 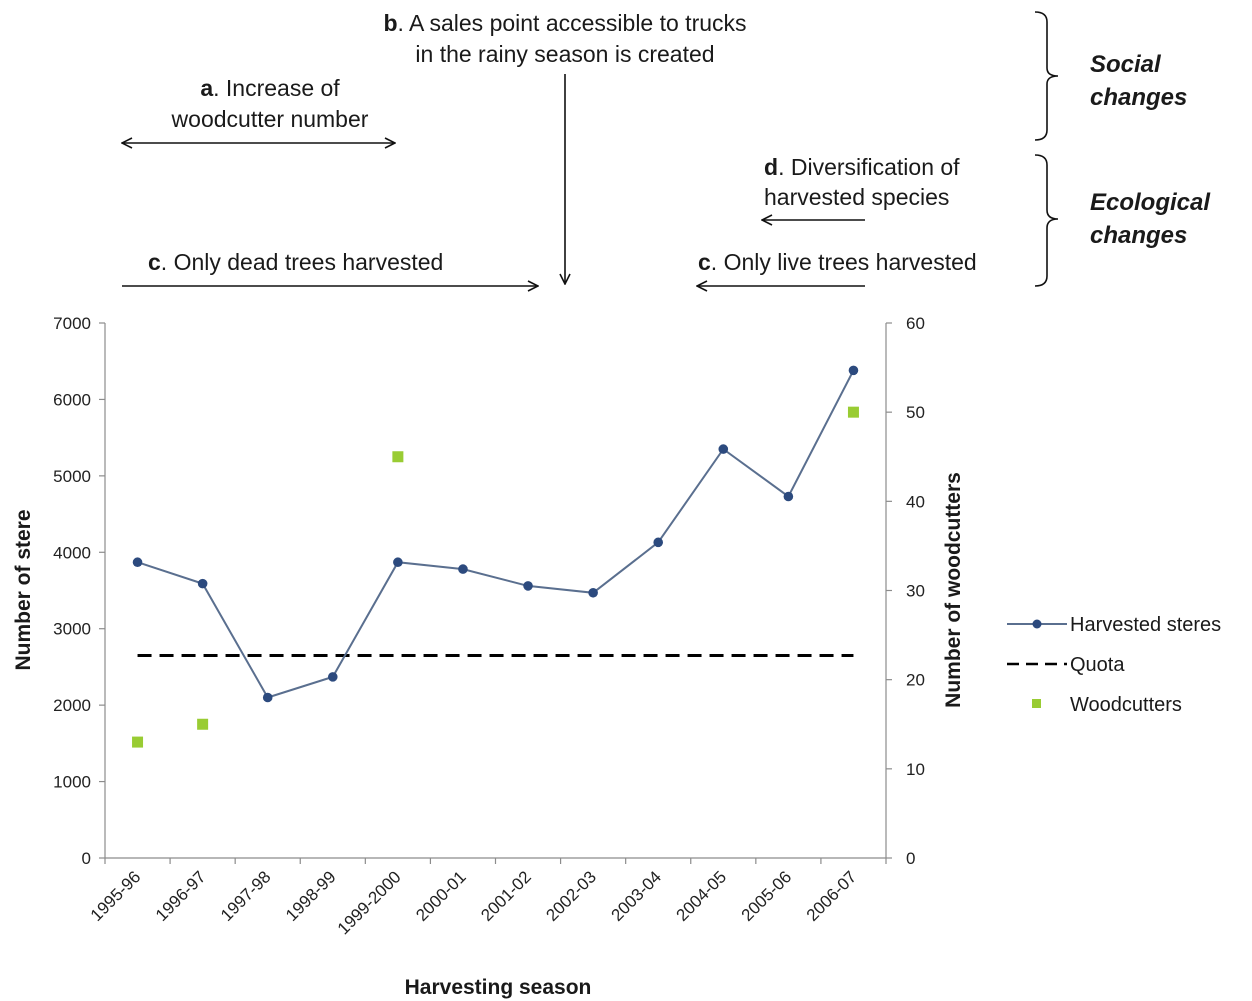 I want to click on ecological-label-line1: Ecological, so click(x=1150, y=202).